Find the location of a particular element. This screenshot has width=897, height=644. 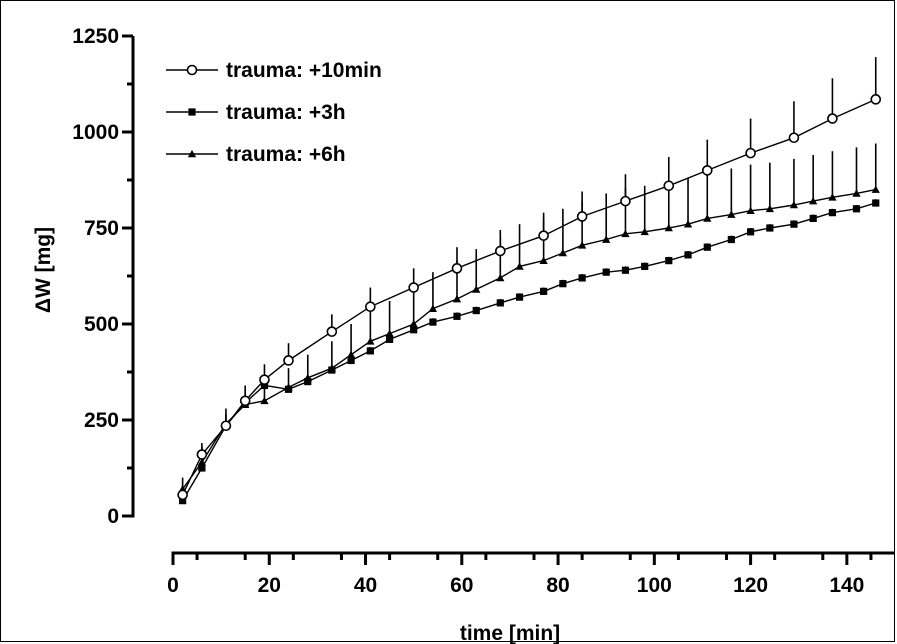

legend-entry: trauma: +6h is located at coordinates (256, 154).